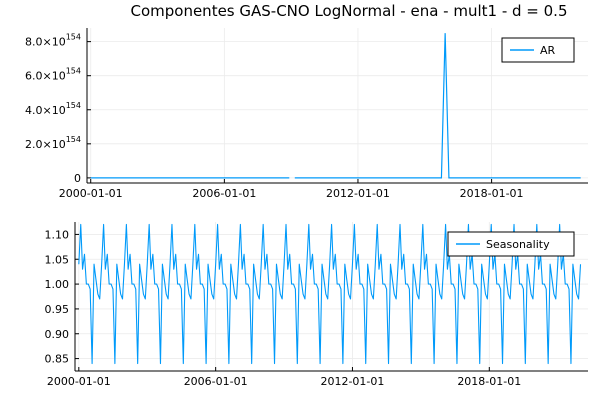 The width and height of the screenshot is (600, 405). Describe the element at coordinates (518, 244) in the screenshot. I see `seasonality-legend-label: Seasonality` at that location.